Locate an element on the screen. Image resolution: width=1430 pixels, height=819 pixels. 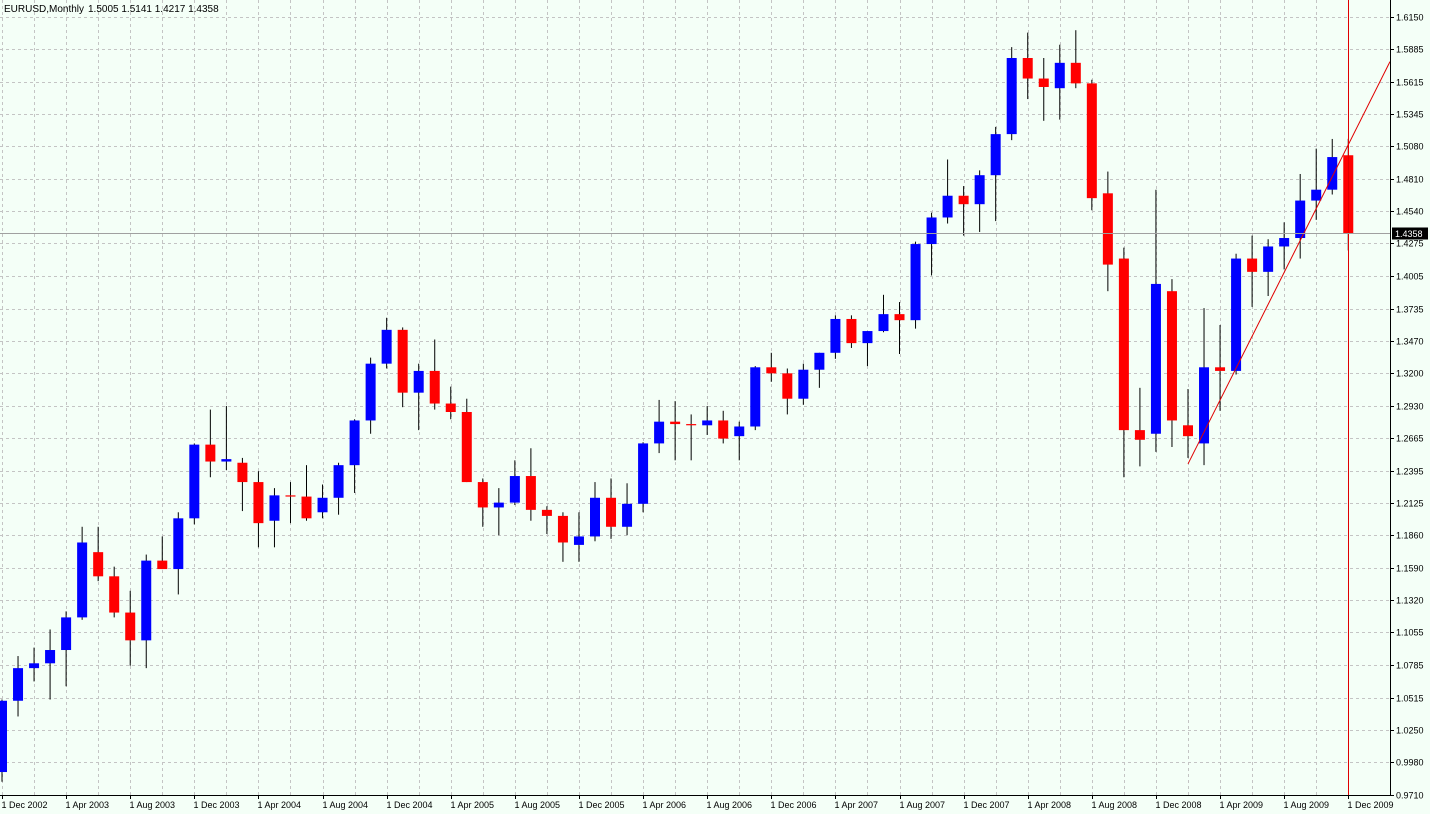
x-tick-label: 1 Apr 2005 is located at coordinates (473, 805).